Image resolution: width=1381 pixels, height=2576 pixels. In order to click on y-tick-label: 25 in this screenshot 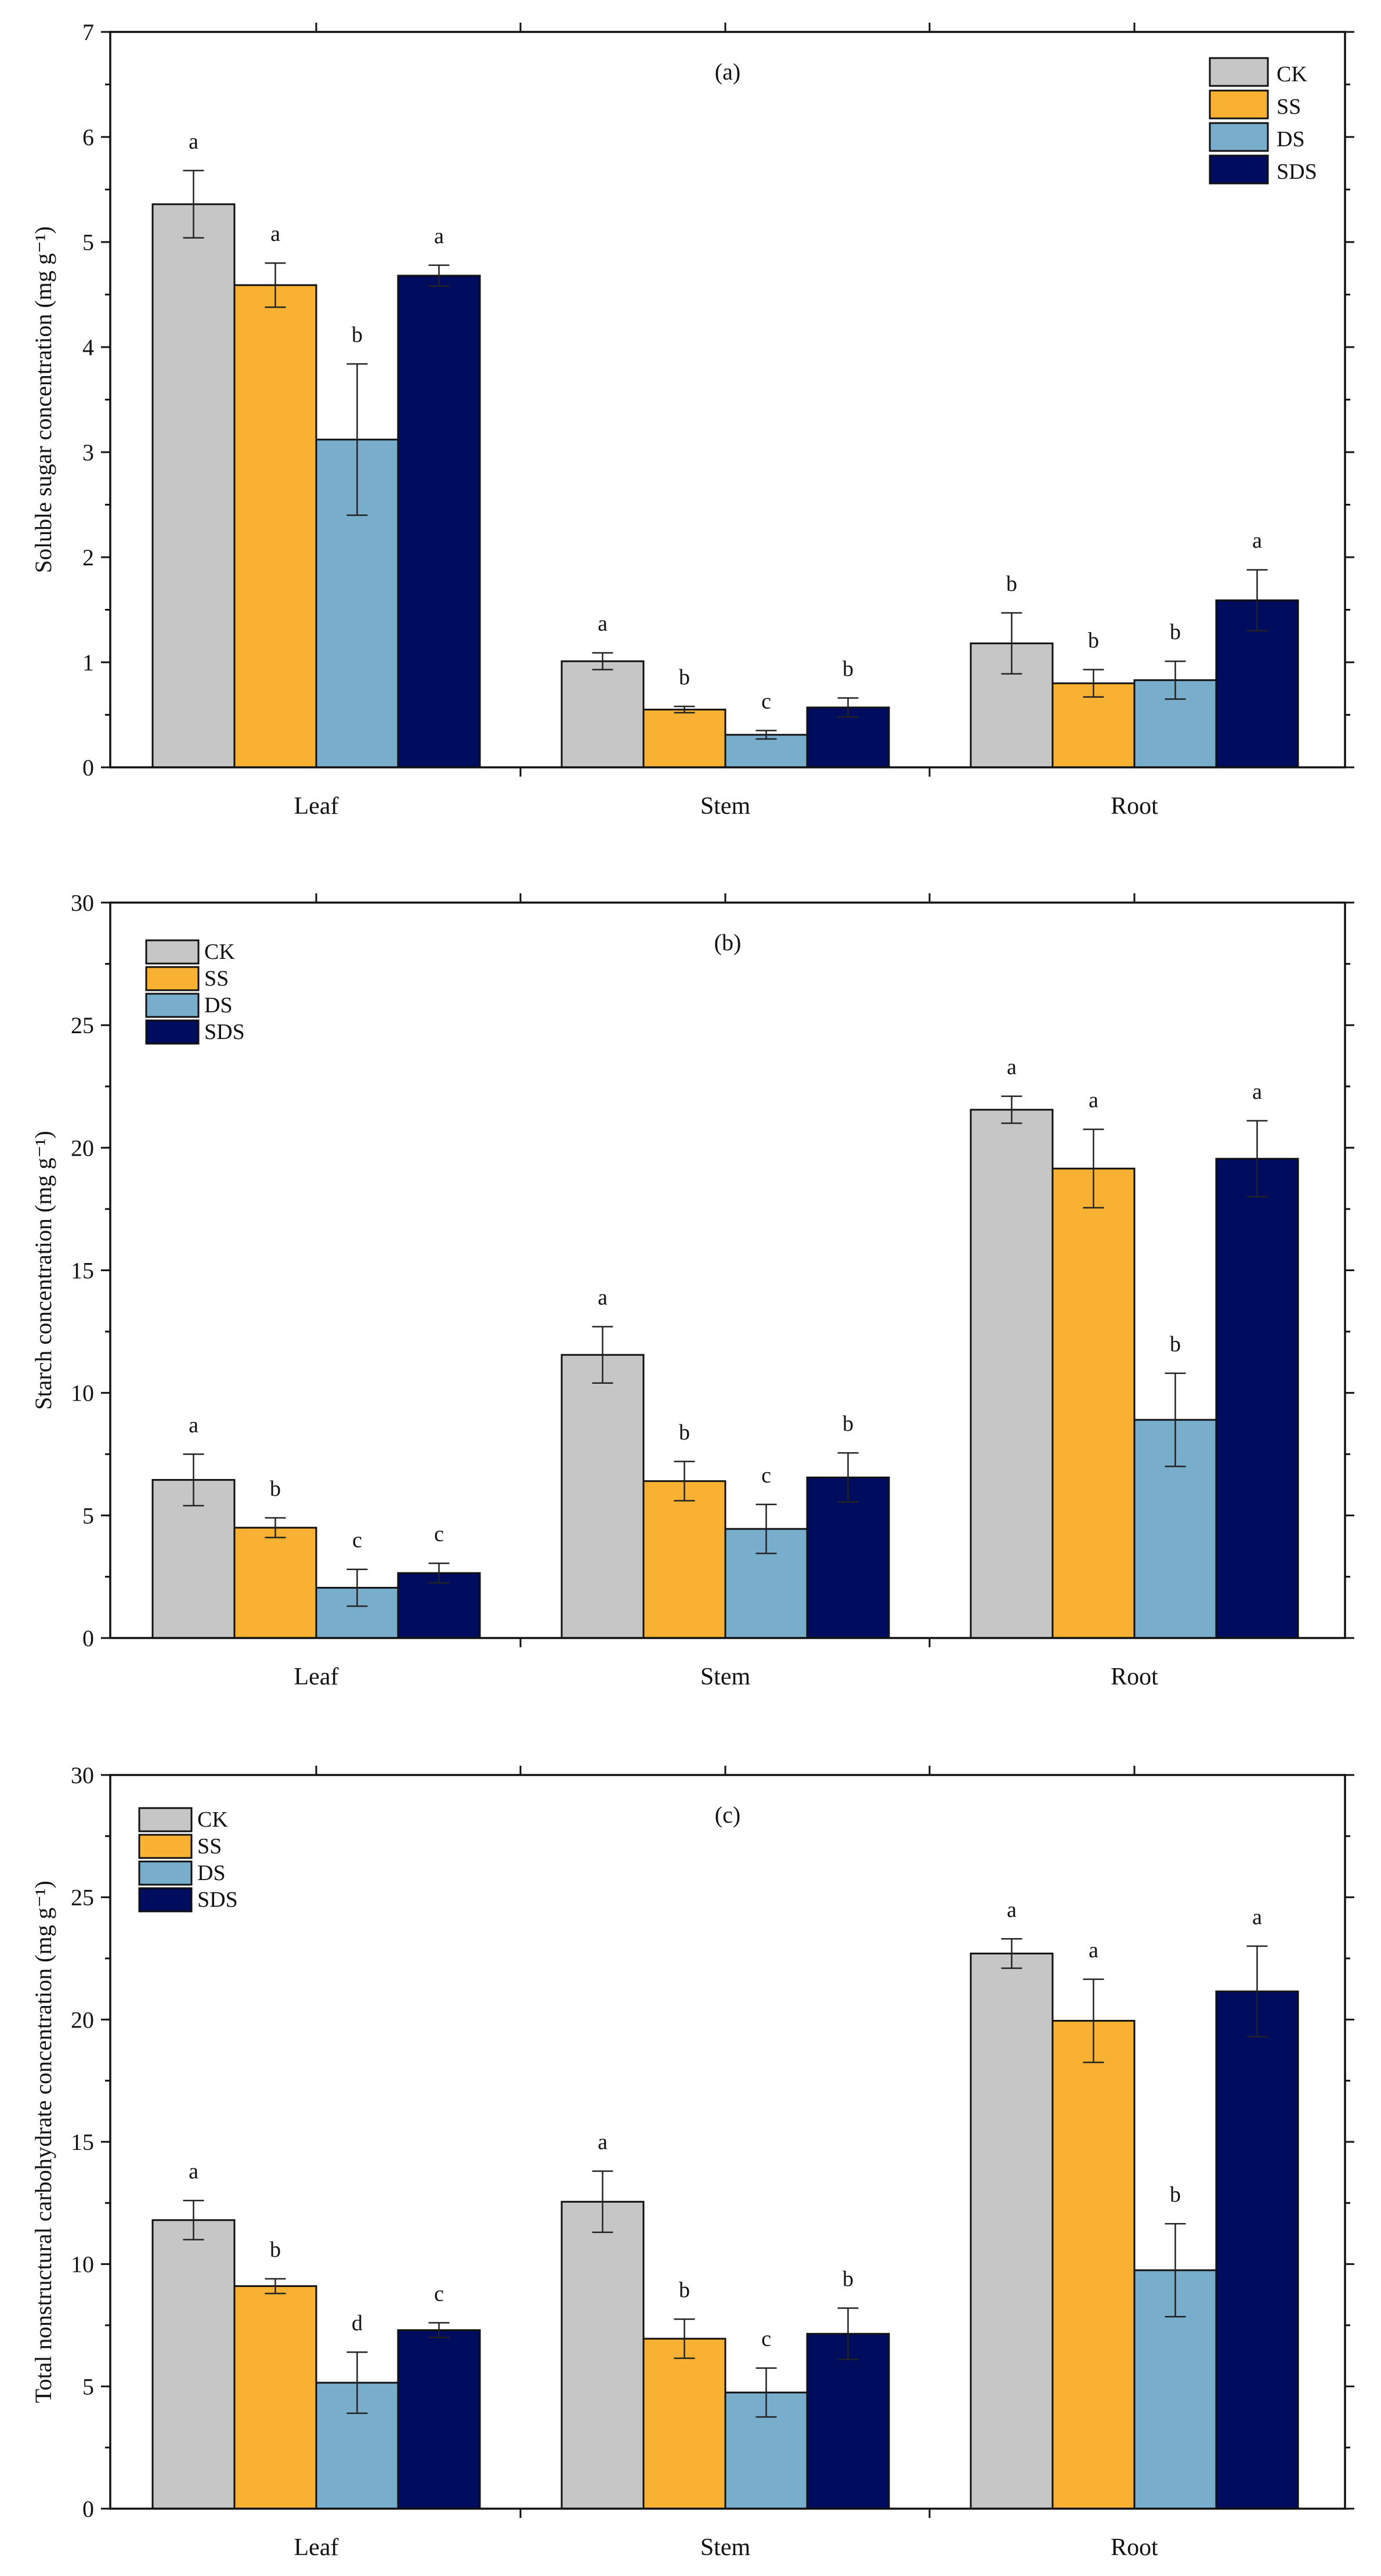, I will do `click(83, 1025)`.